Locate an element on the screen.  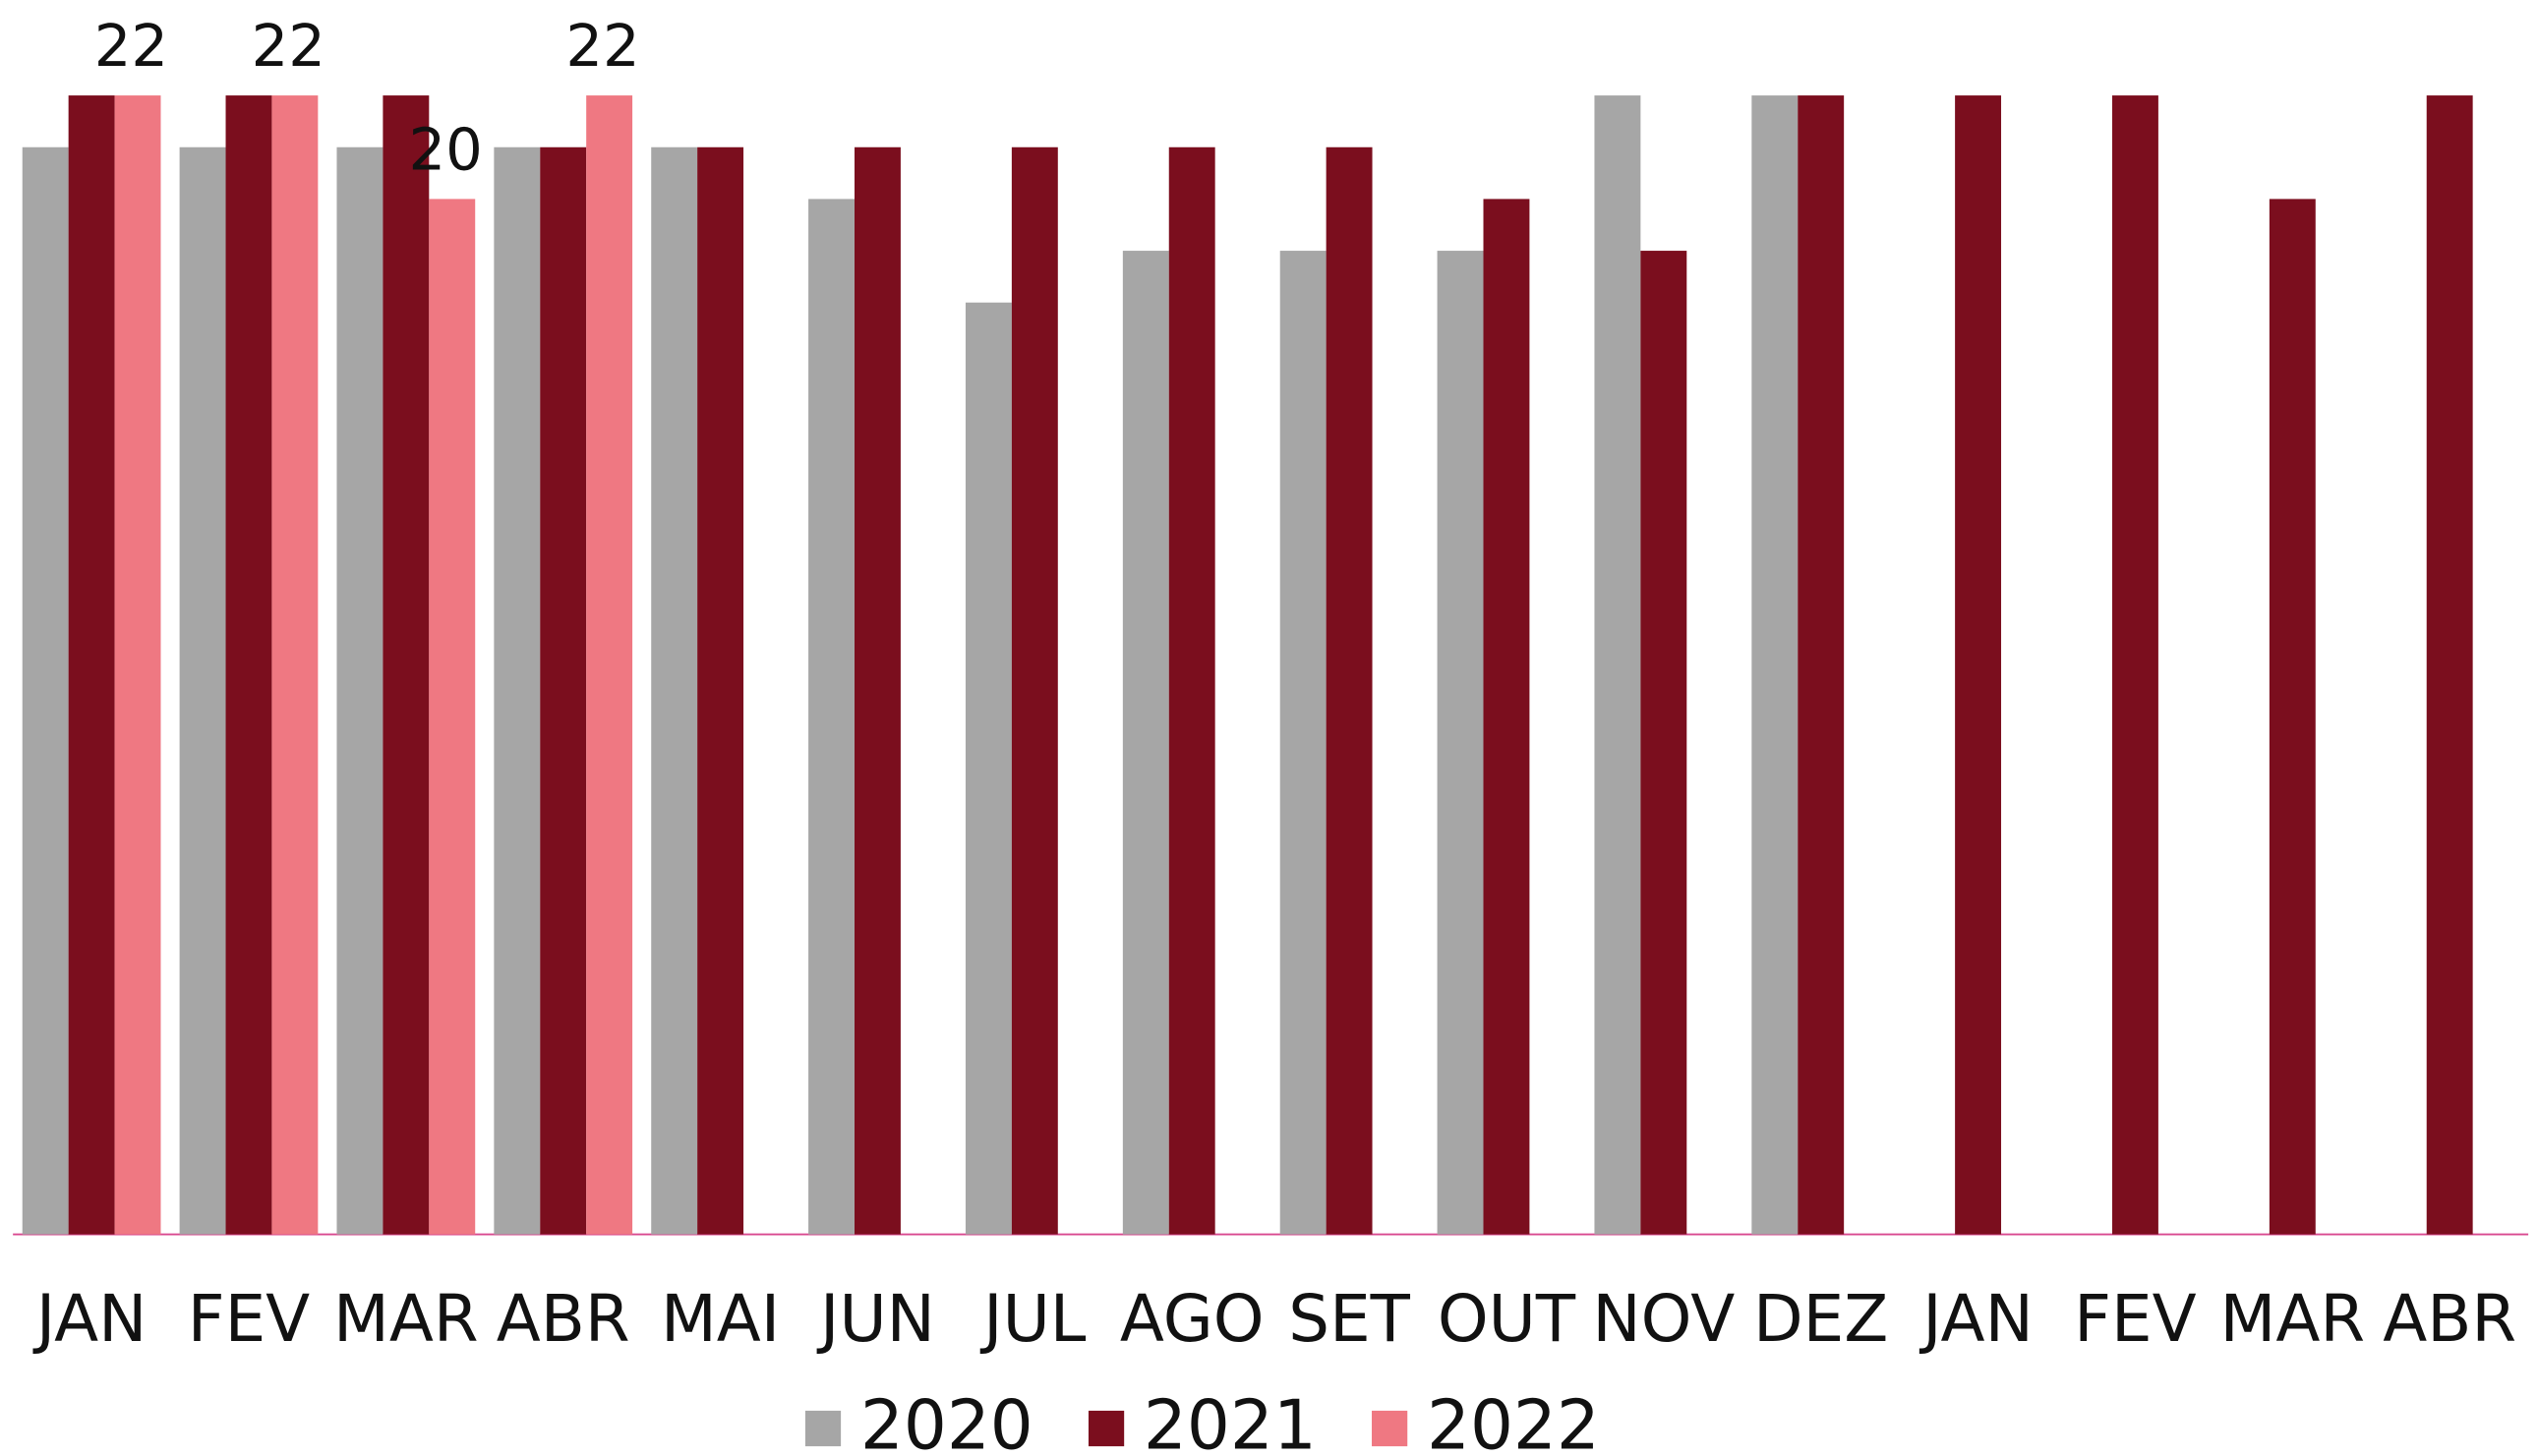
legend-label: 2022 is located at coordinates (1513, 1421).